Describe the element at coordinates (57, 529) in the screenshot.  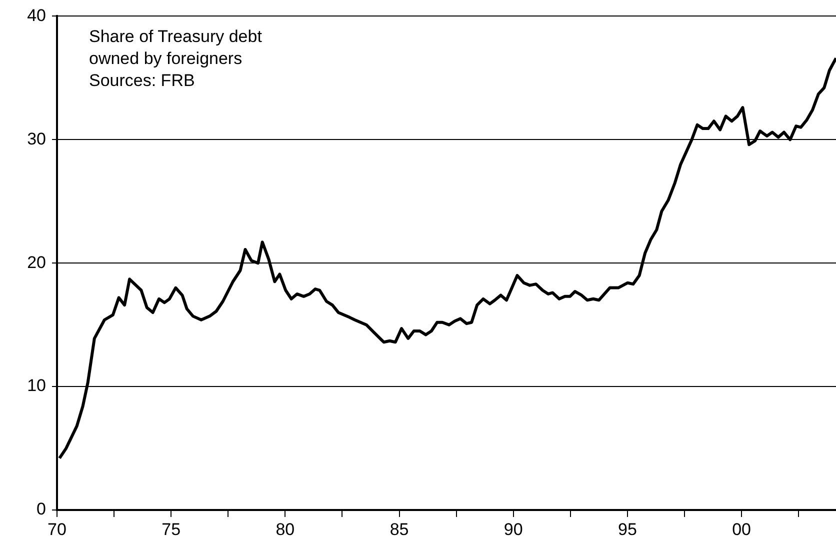
I see `x-tick-label: 70` at that location.